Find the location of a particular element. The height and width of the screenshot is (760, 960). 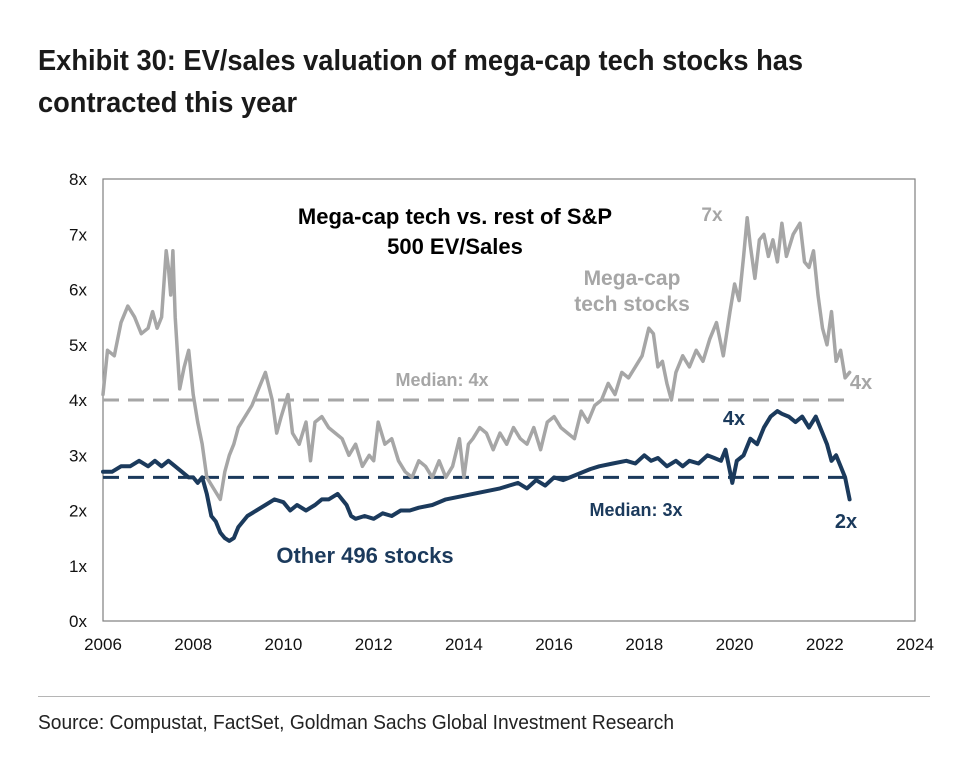

x-tick-label: 2010 is located at coordinates (284, 644).